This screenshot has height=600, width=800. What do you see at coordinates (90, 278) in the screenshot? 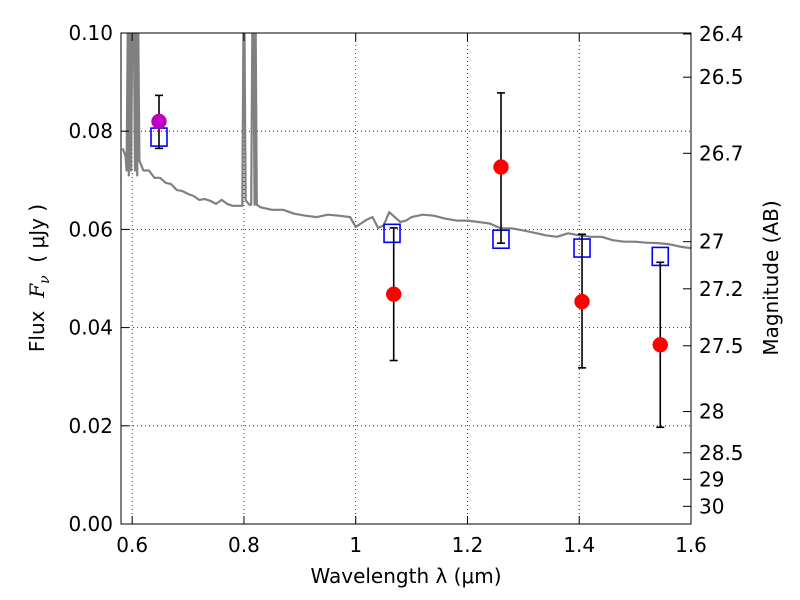
I see `y-tick-labels: 0.00 0.02 0.04 0.06 0.08 0.10` at bounding box center [90, 278].